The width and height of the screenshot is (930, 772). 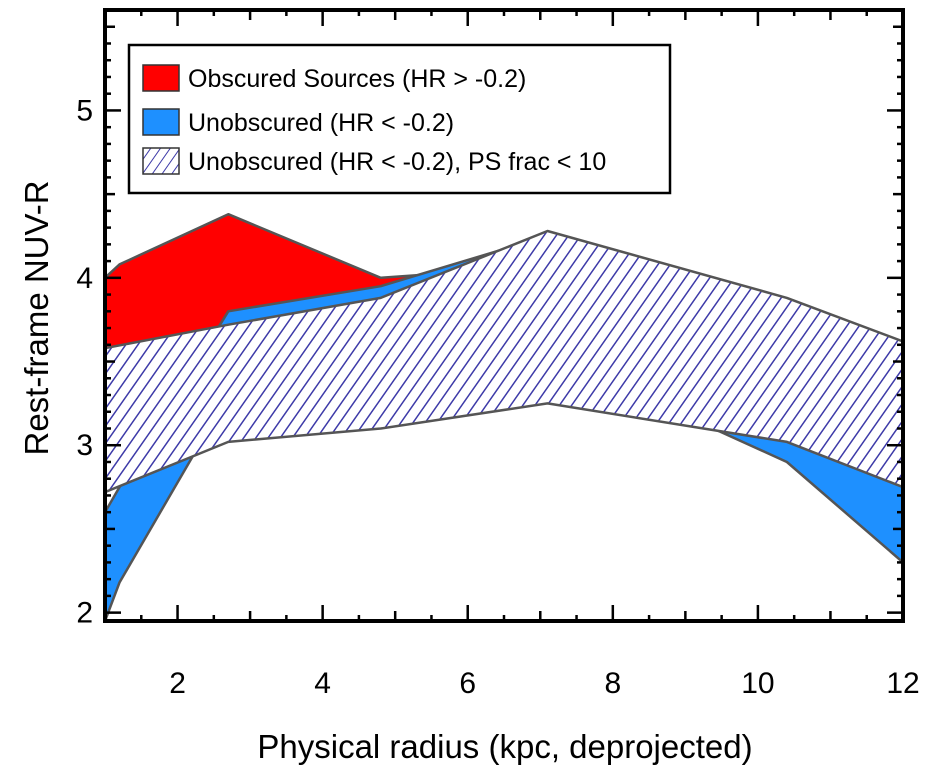 What do you see at coordinates (321, 123) in the screenshot?
I see `legend-label-2: Unobscured (HR < -0.2)` at bounding box center [321, 123].